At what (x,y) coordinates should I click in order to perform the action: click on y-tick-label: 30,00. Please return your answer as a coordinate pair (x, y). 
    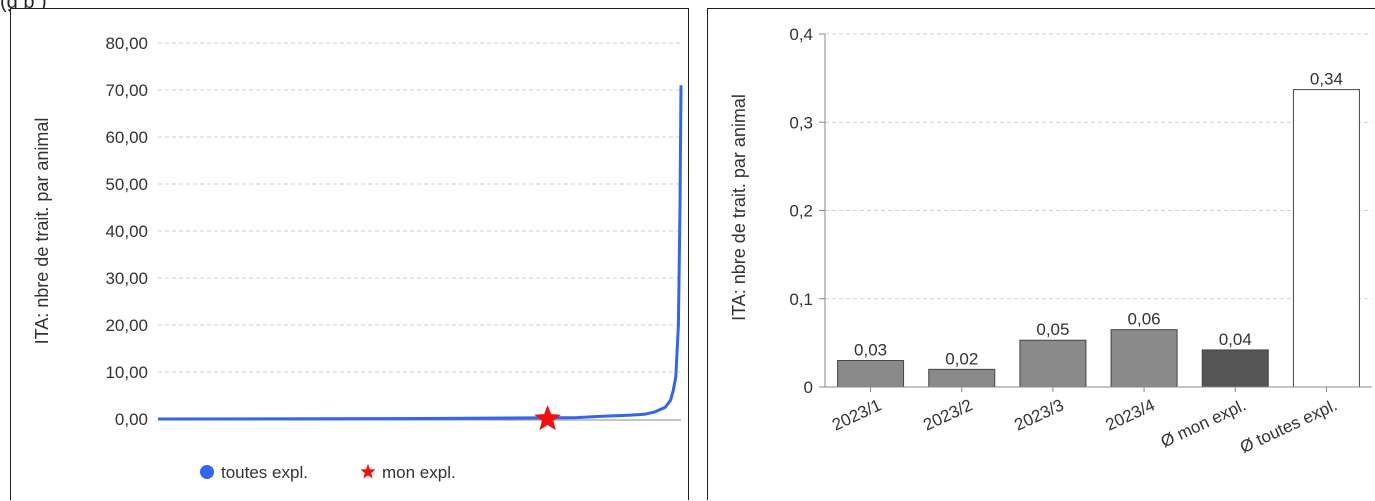
    Looking at the image, I should click on (126, 278).